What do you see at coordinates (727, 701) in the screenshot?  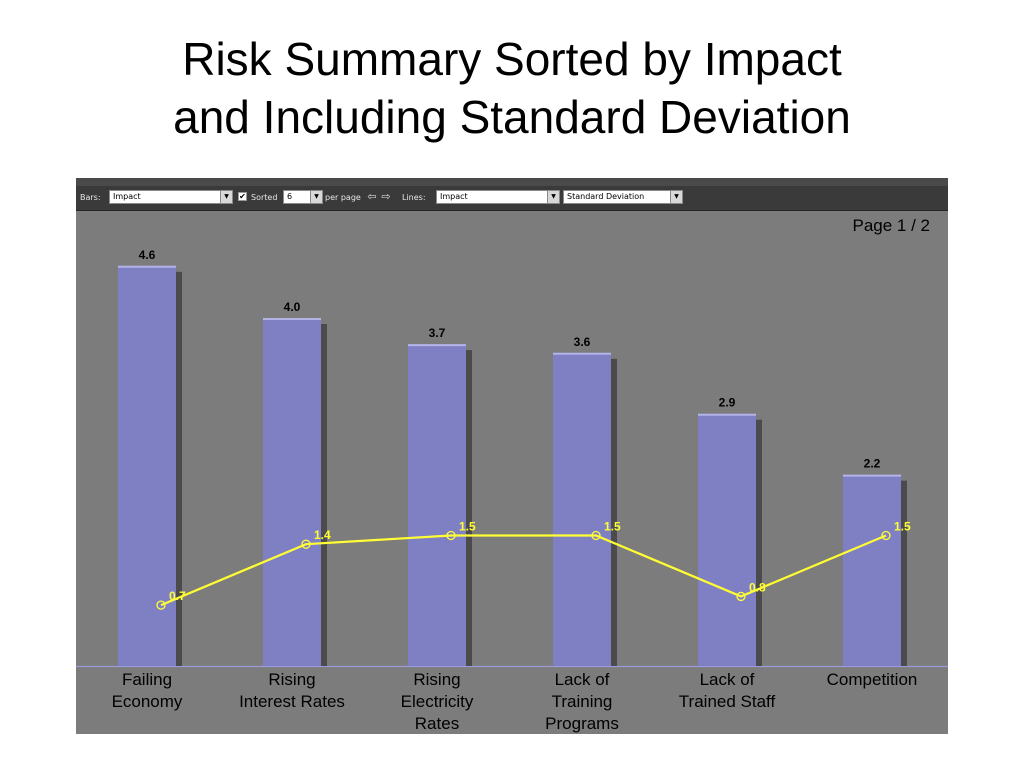 I see `category-label: Trained Staff` at bounding box center [727, 701].